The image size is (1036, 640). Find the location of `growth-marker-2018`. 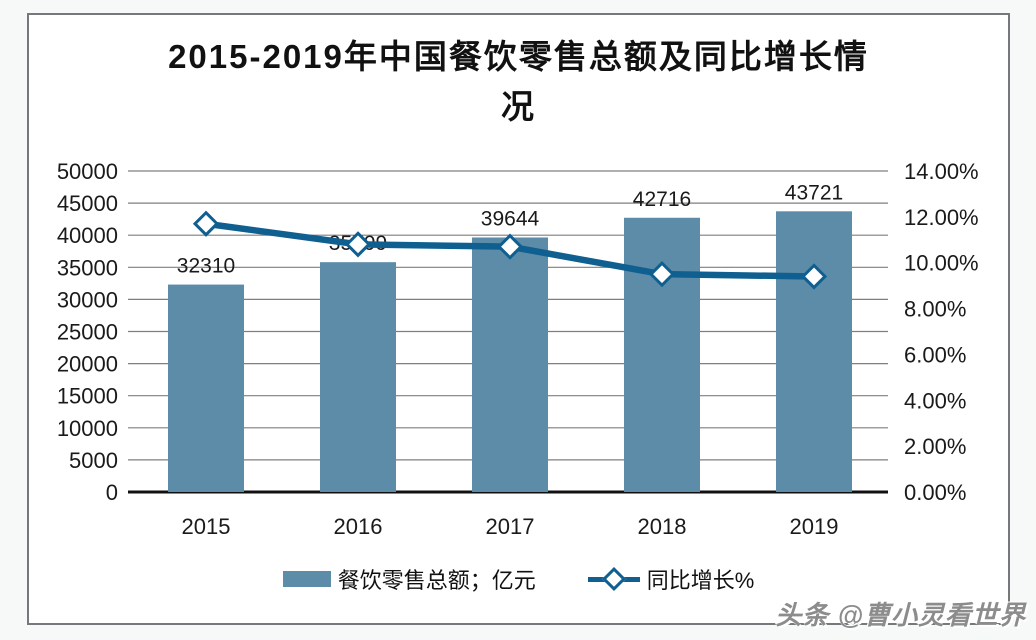

growth-marker-2018 is located at coordinates (662, 274).